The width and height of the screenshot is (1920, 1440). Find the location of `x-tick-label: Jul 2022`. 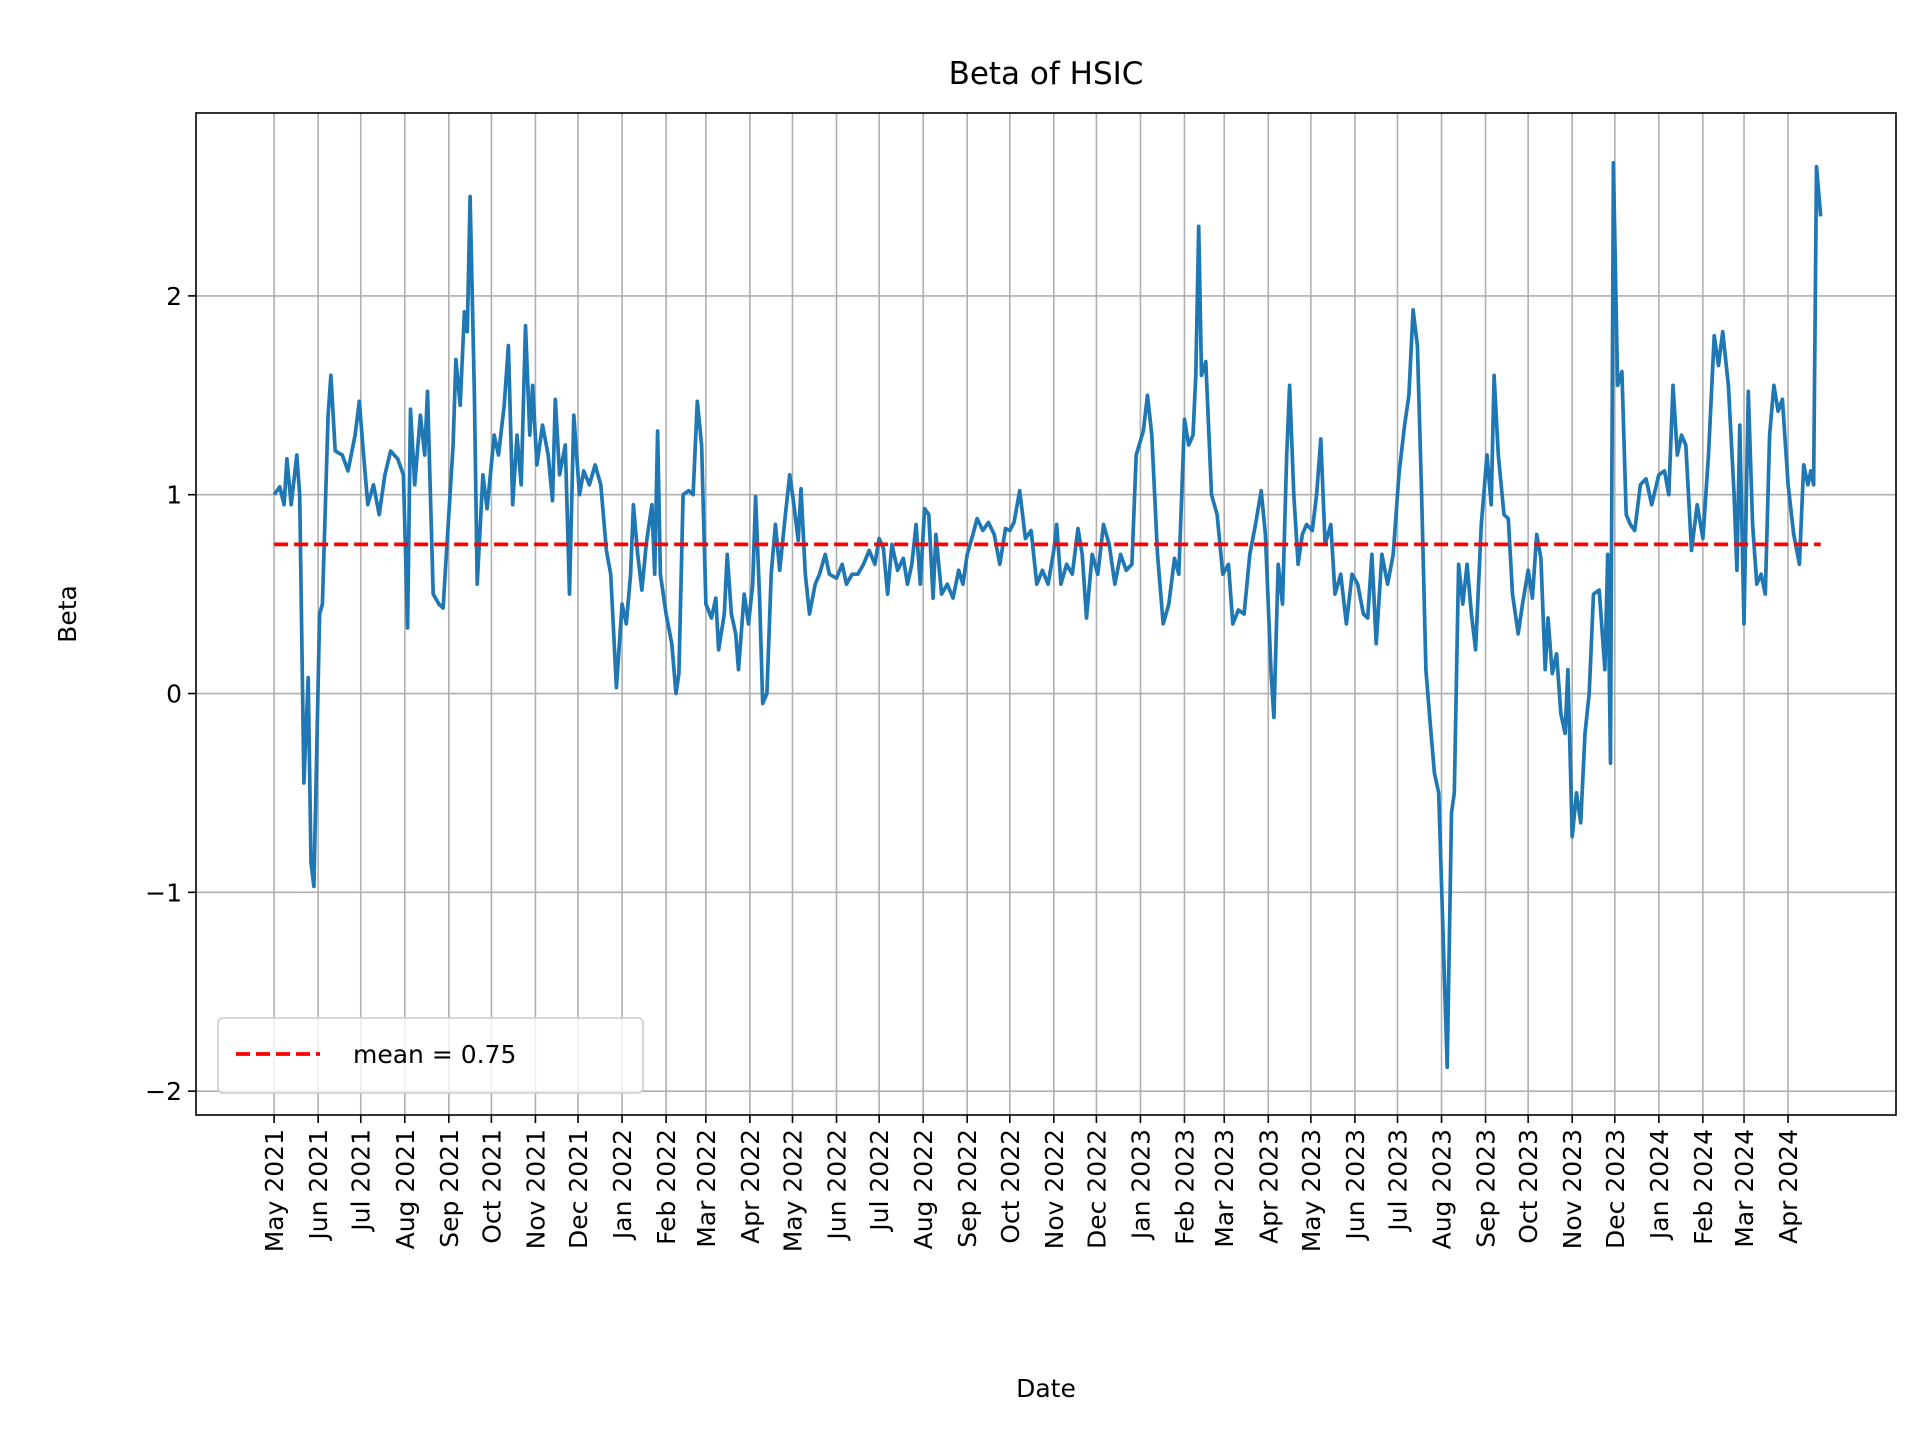

x-tick-label: Jul 2022 is located at coordinates (879, 1181).